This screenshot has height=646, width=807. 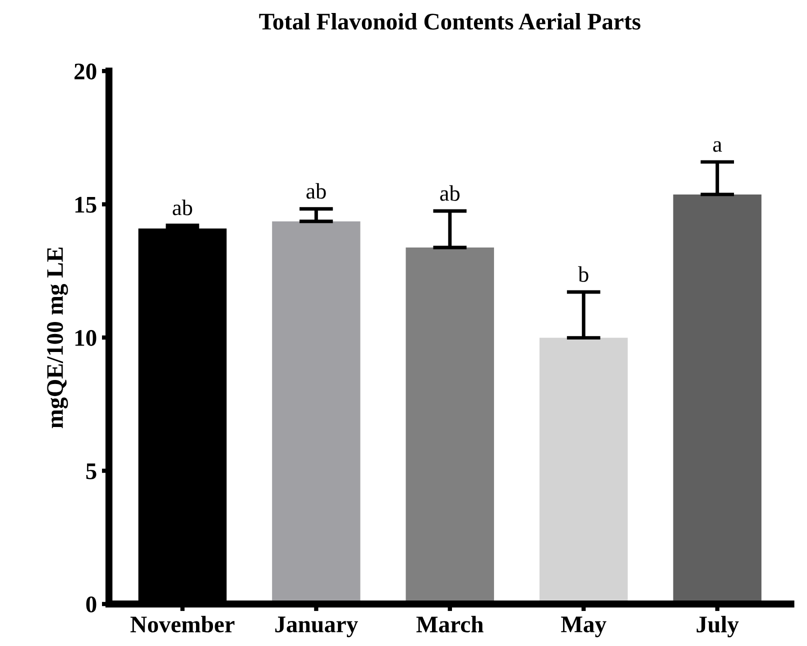 I want to click on x-tick-label: November, so click(x=182, y=624).